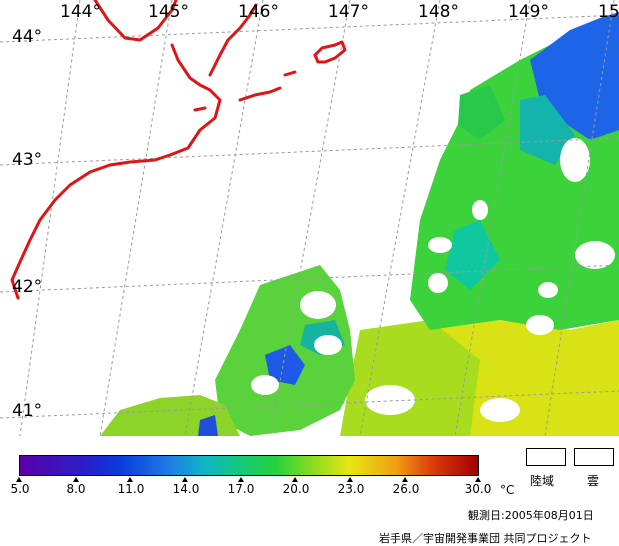 The height and width of the screenshot is (546, 619). Describe the element at coordinates (135, 21) in the screenshot. I see `coastline-hokkaido` at that location.